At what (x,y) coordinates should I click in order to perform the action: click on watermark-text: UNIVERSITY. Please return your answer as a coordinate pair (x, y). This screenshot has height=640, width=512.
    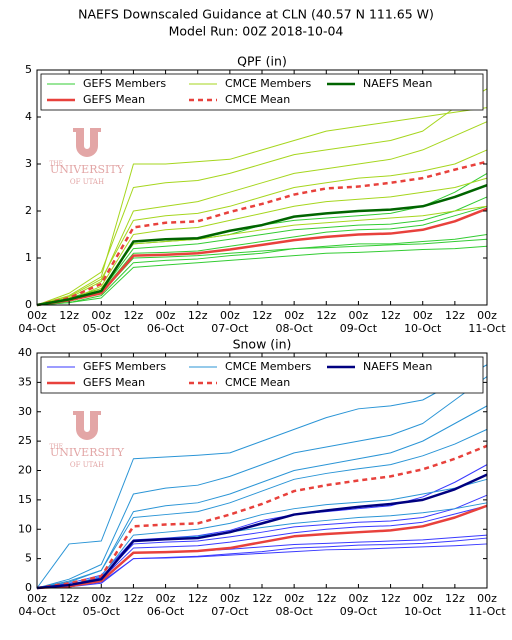
    Looking at the image, I should click on (87, 169).